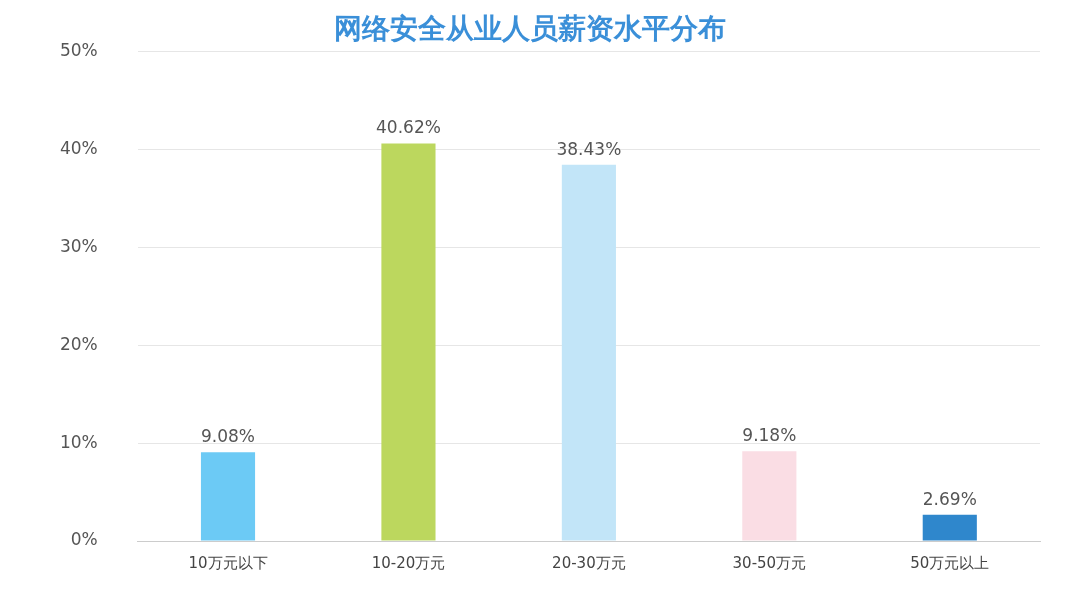 The width and height of the screenshot is (1080, 597). I want to click on x-tick-label: 10-20万元, so click(408, 562).